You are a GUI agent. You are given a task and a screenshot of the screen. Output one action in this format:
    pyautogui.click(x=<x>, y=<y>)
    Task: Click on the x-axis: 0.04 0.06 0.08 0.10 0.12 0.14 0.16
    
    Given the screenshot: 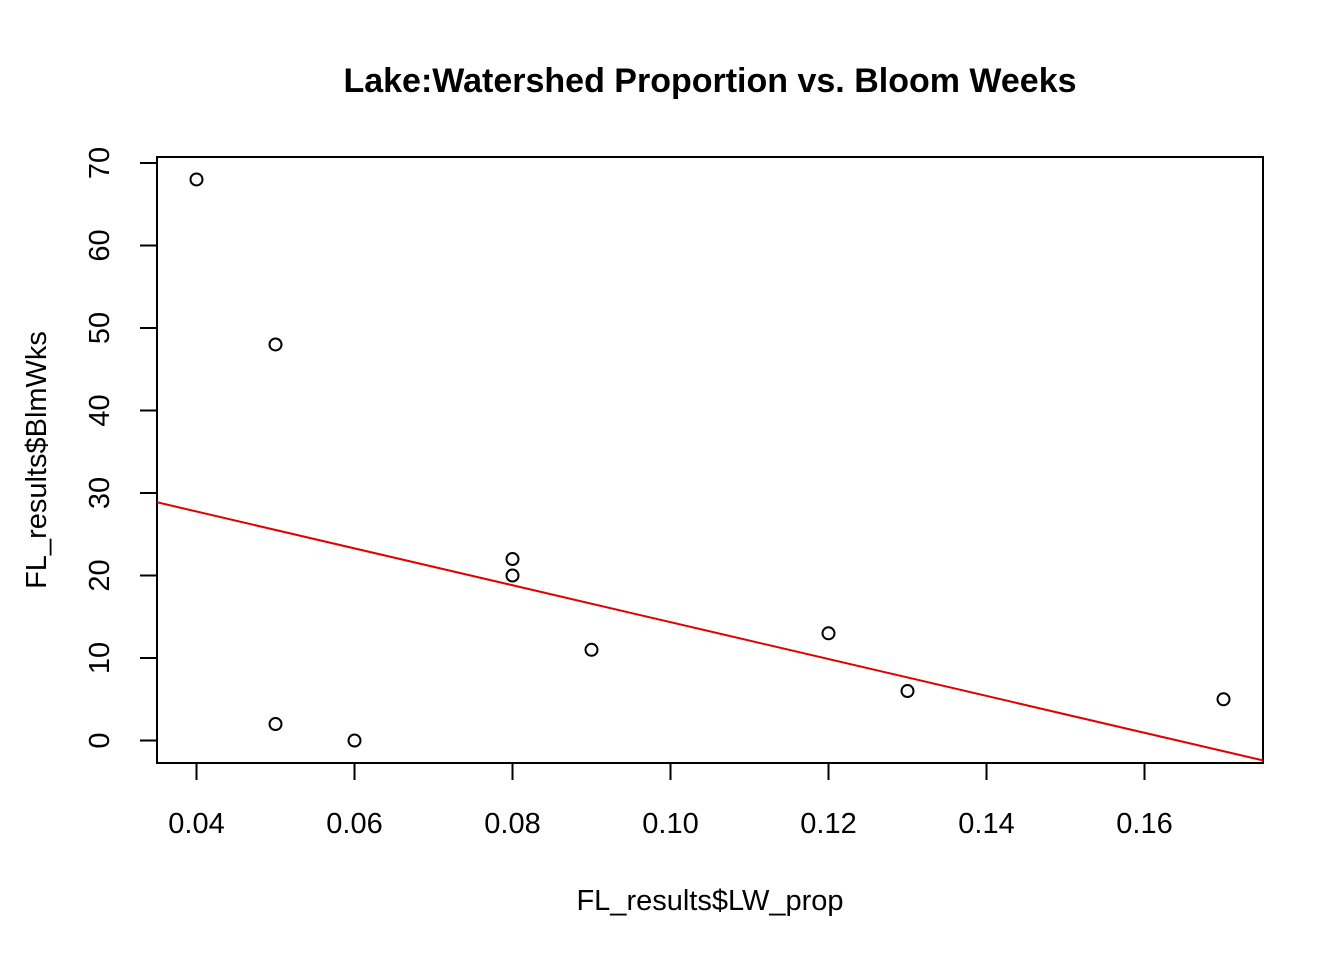 What is the action you would take?
    pyautogui.click(x=670, y=801)
    